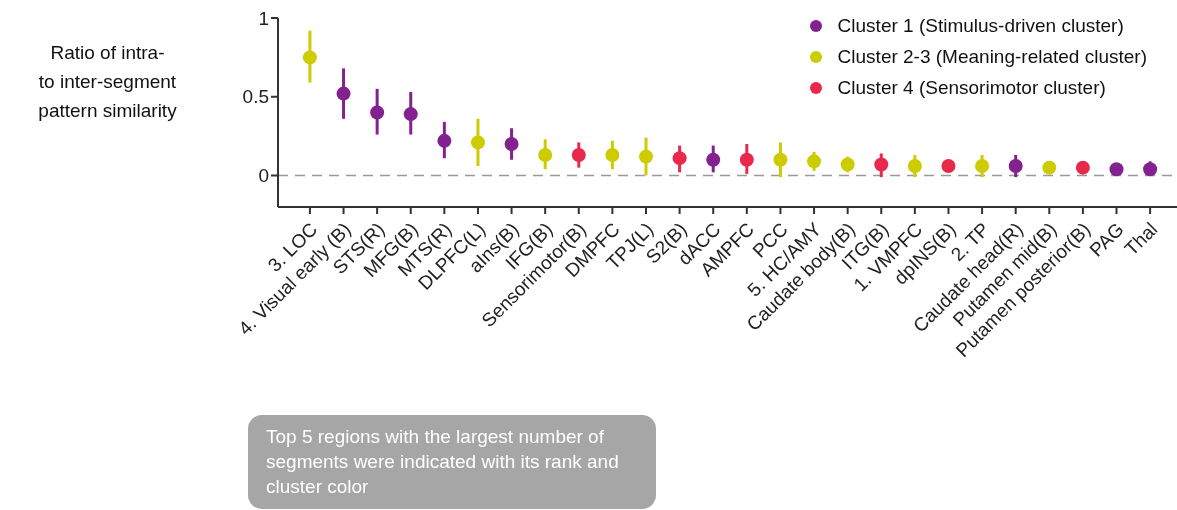 The width and height of the screenshot is (1177, 510). I want to click on legend-label: Cluster 1 (Stimulus-driven cluster), so click(980, 26).